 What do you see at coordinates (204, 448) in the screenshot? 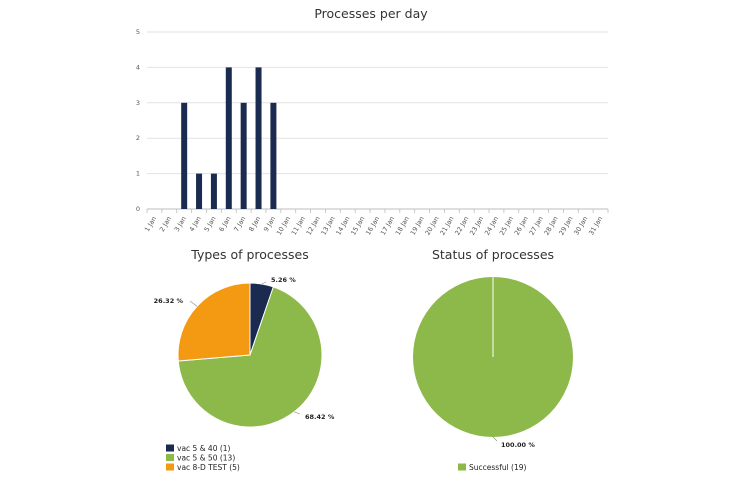
I see `legend-label: vac 5 & 40 (1)` at bounding box center [204, 448].